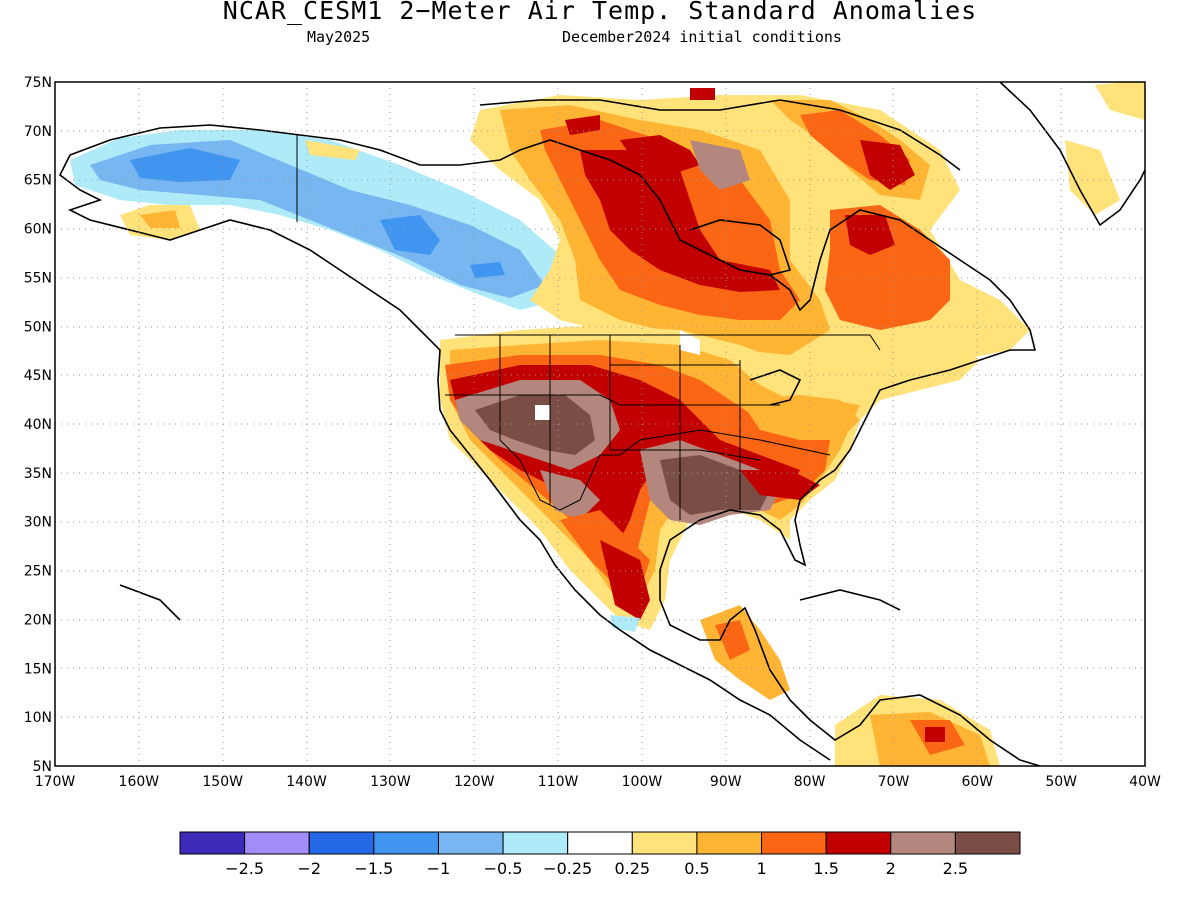  What do you see at coordinates (642, 782) in the screenshot?
I see `lon-label: 100W` at bounding box center [642, 782].